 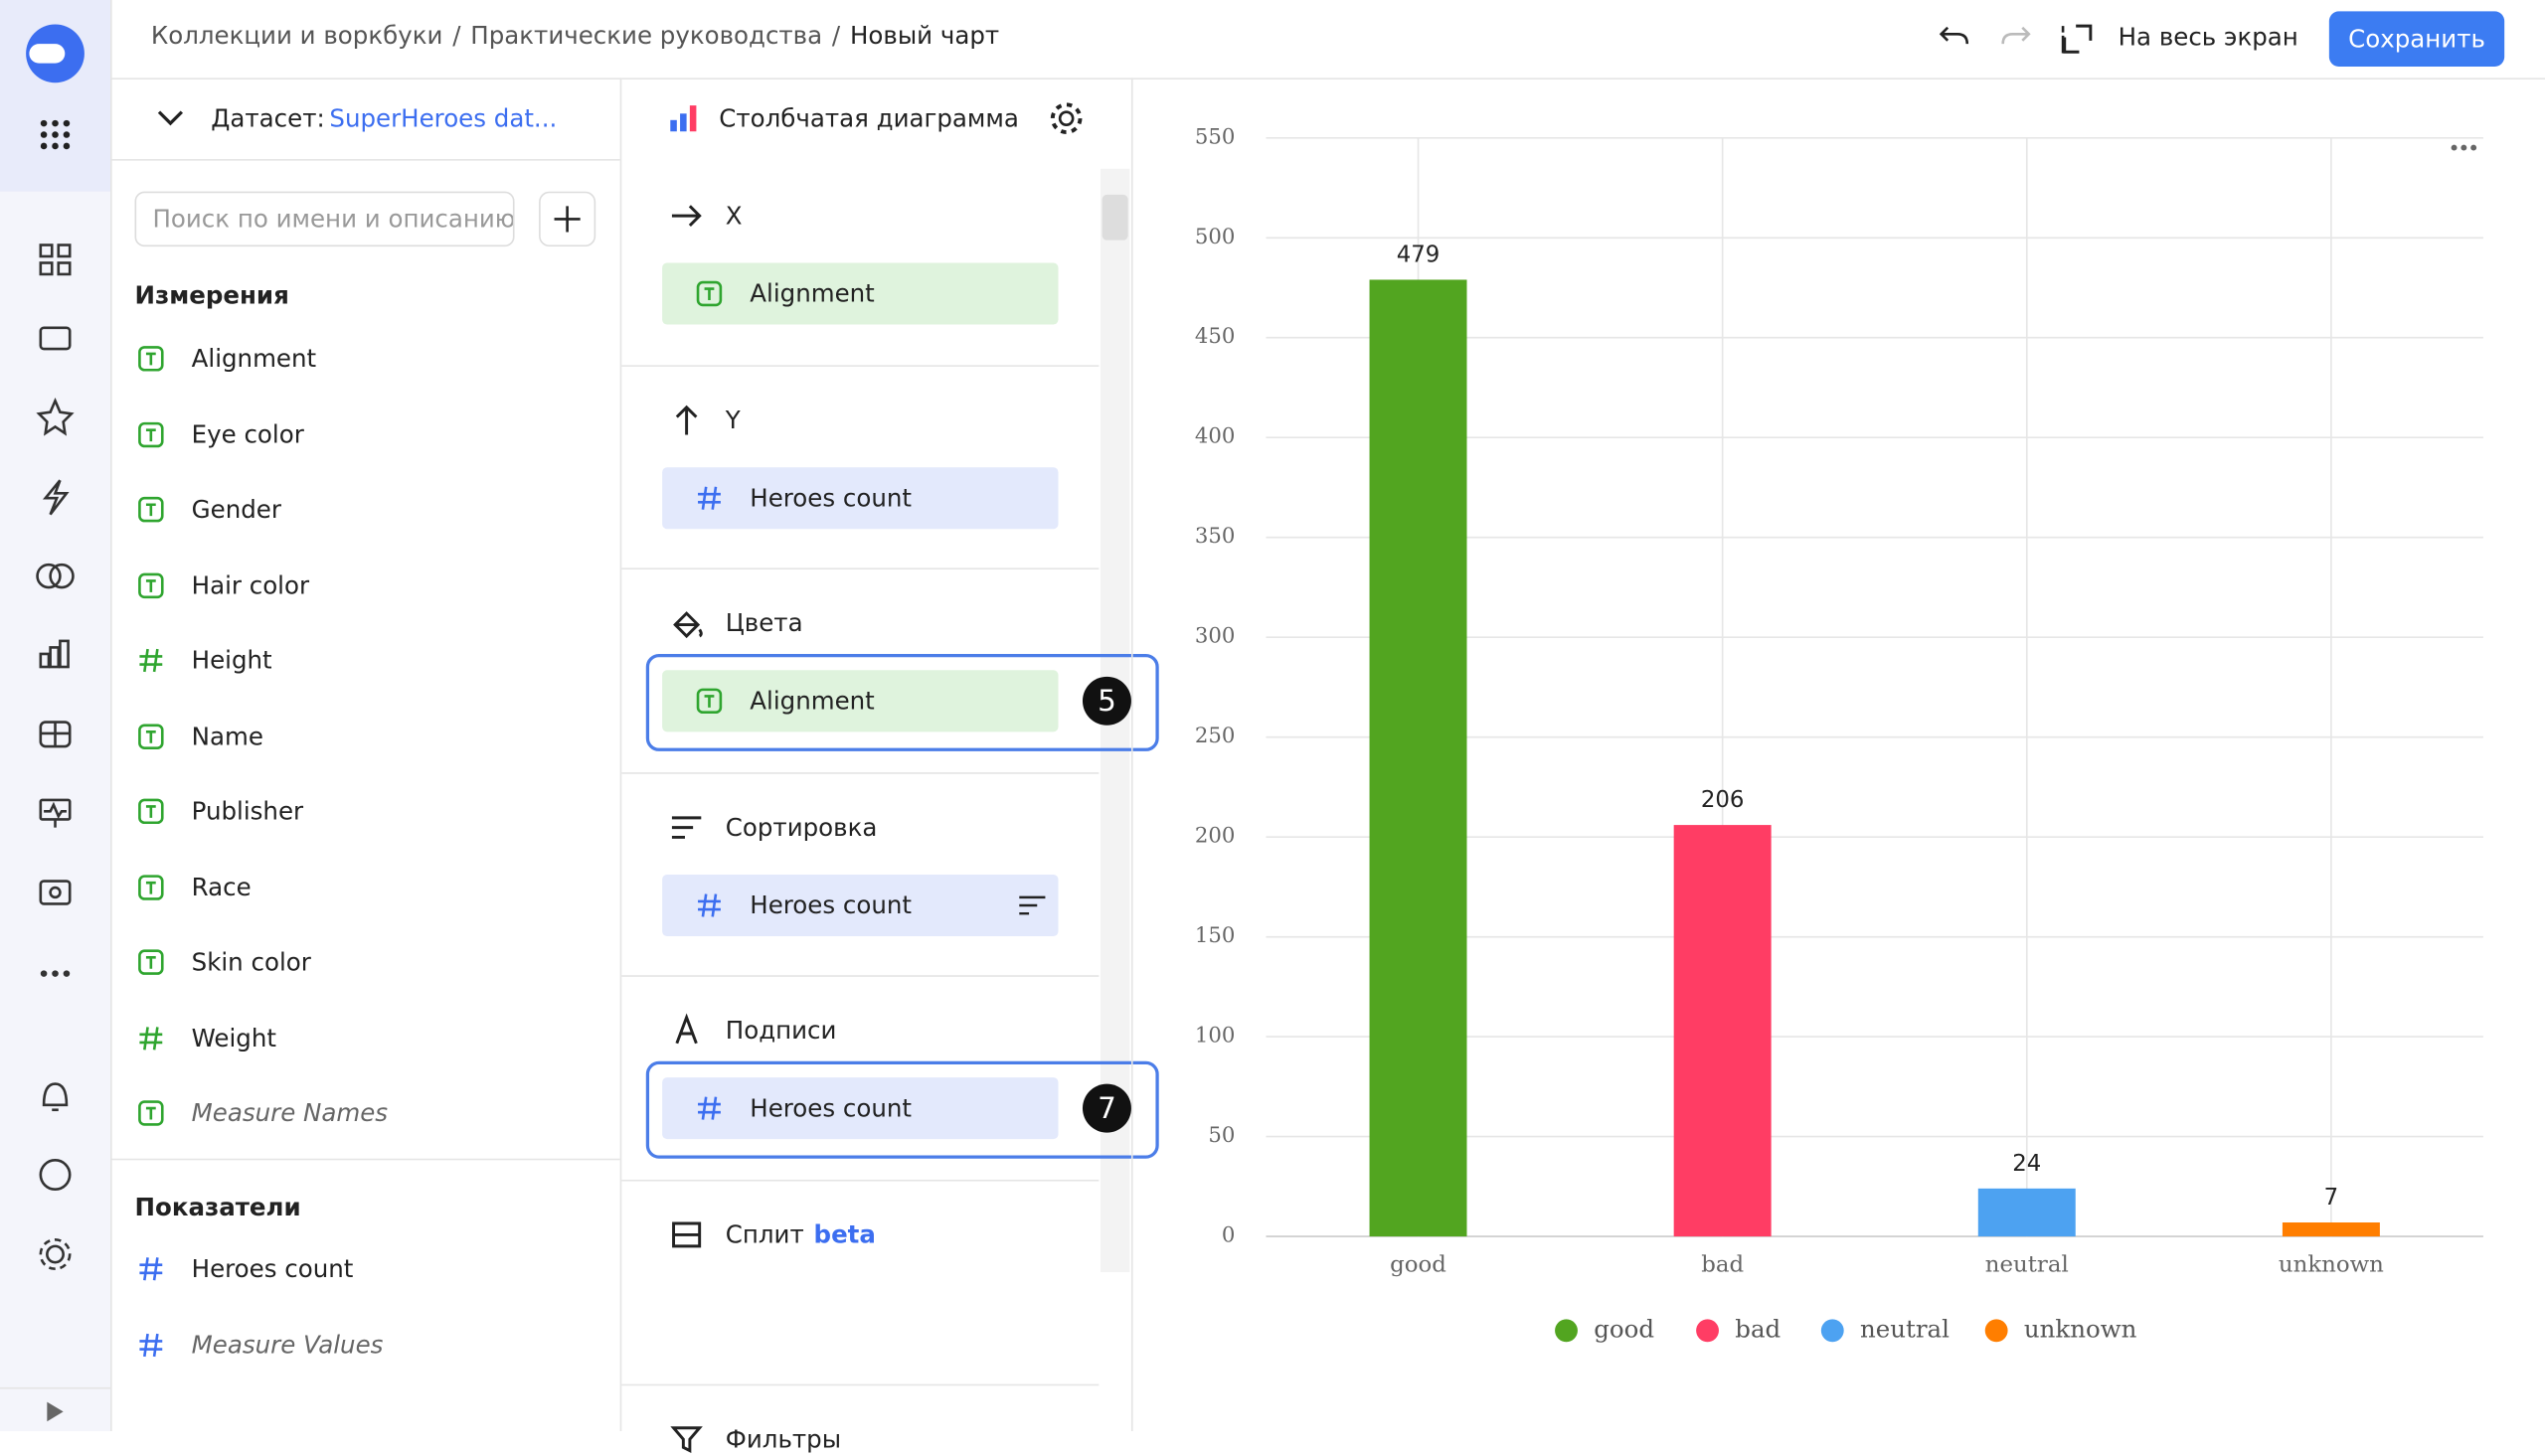 I want to click on sort-icon, so click(x=1032, y=905).